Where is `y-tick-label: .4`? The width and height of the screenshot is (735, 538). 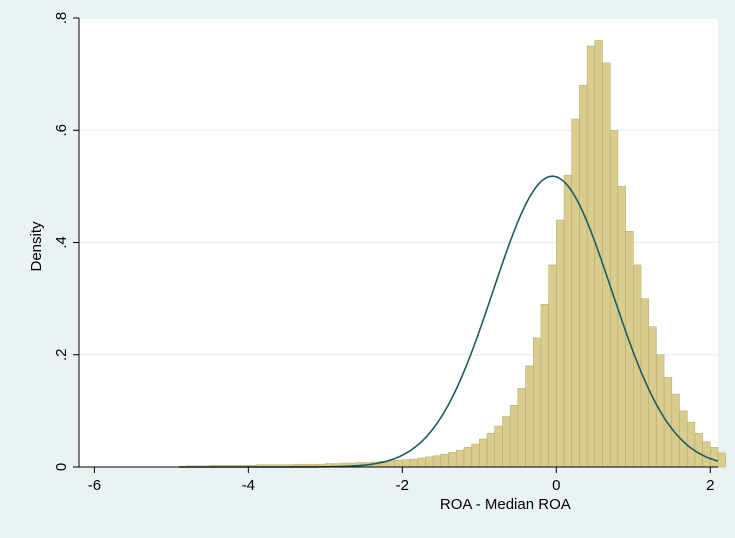
y-tick-label: .4 is located at coordinates (61, 242).